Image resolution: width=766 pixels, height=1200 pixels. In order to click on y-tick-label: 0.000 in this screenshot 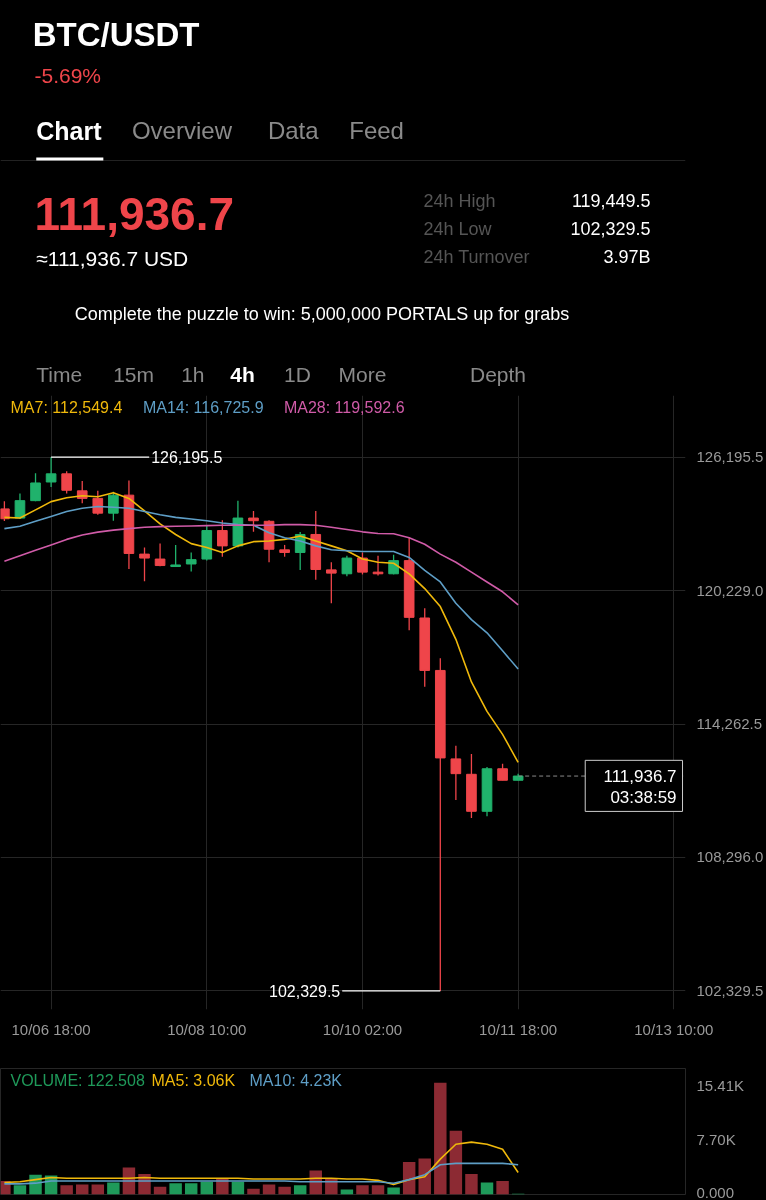, I will do `click(715, 1191)`.